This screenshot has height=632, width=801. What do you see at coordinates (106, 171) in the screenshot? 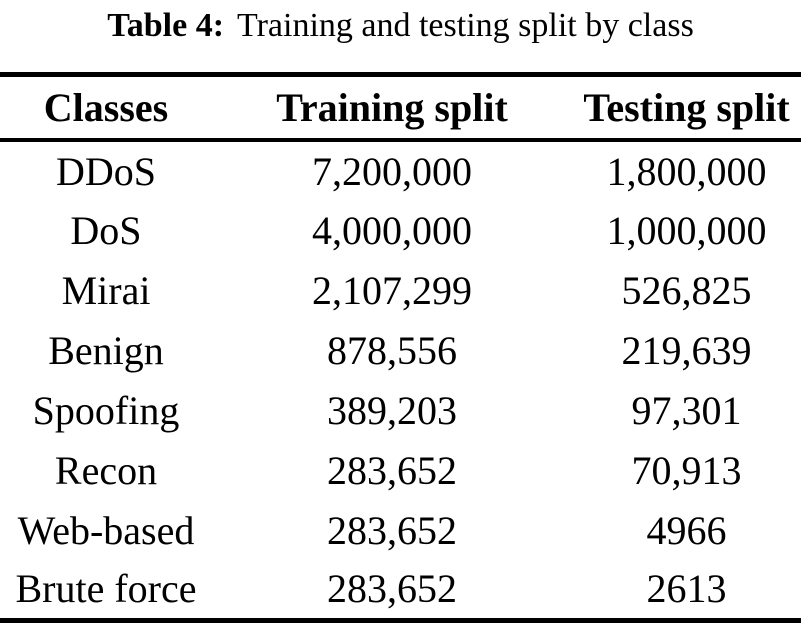
I see `class-cell: DDoS` at bounding box center [106, 171].